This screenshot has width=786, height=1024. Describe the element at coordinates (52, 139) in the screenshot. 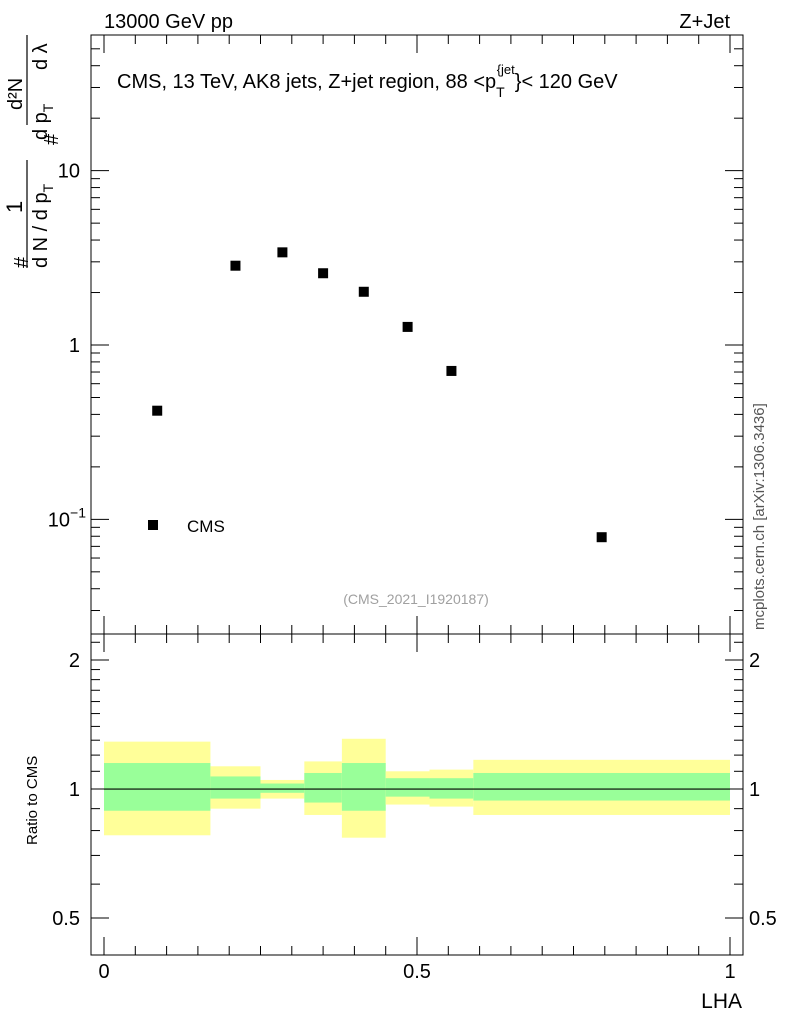

I see `ylabel-hash2: #` at that location.